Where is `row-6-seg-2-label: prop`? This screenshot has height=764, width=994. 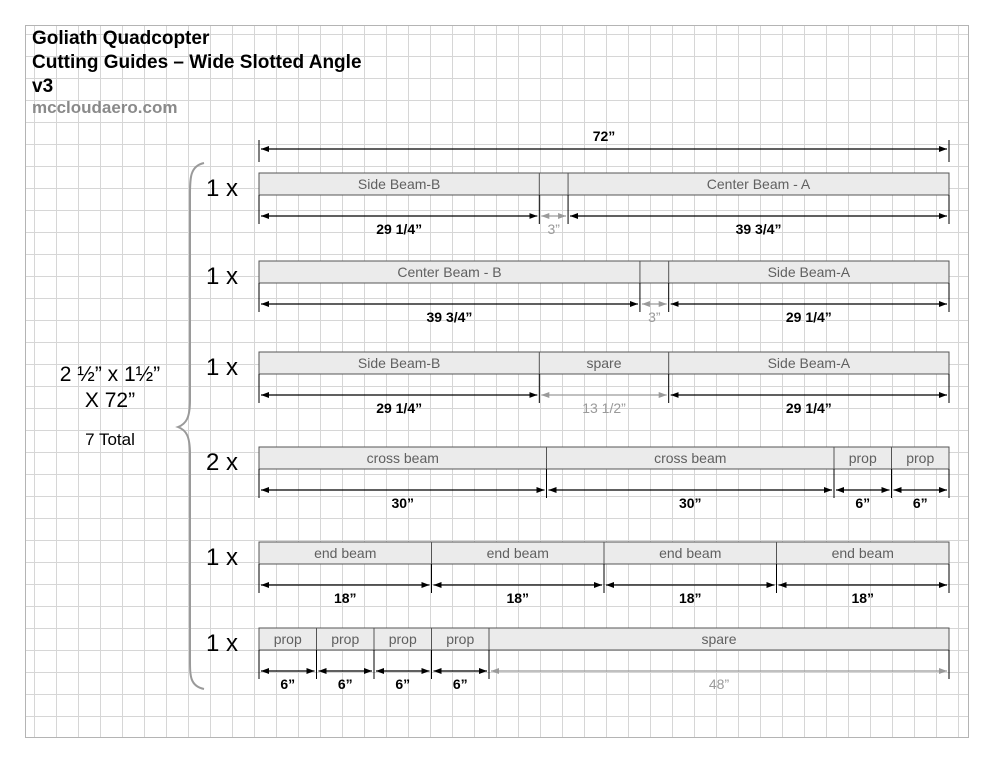
row-6-seg-2-label: prop is located at coordinates (345, 639).